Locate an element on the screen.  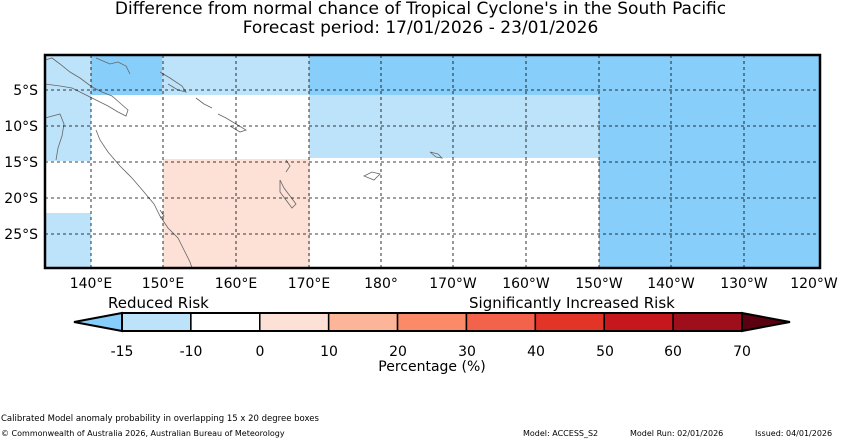
lon-label: 140°E is located at coordinates (91, 284).